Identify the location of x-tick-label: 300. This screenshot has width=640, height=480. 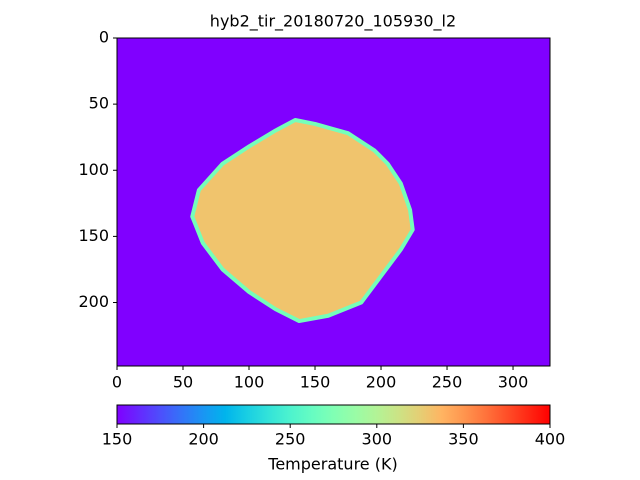
(513, 382).